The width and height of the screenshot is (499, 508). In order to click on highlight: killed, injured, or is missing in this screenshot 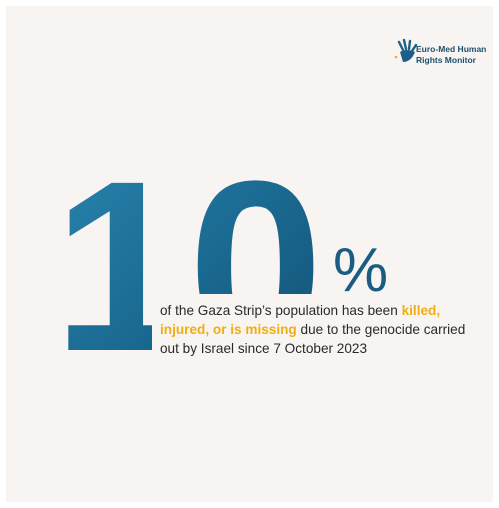, I will do `click(300, 320)`.